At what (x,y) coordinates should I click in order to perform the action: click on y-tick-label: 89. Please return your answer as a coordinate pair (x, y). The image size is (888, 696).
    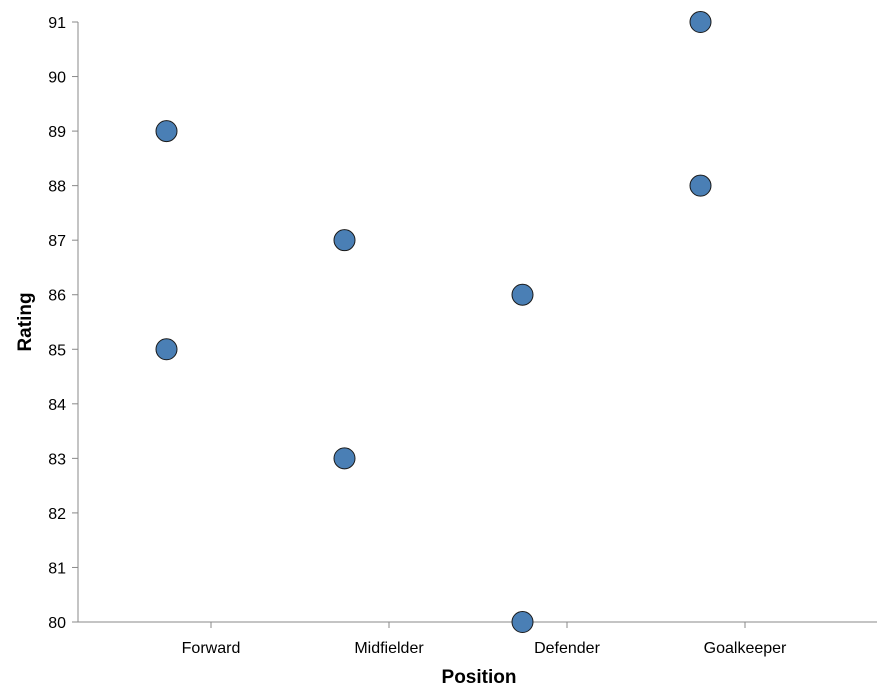
    Looking at the image, I should click on (57, 132).